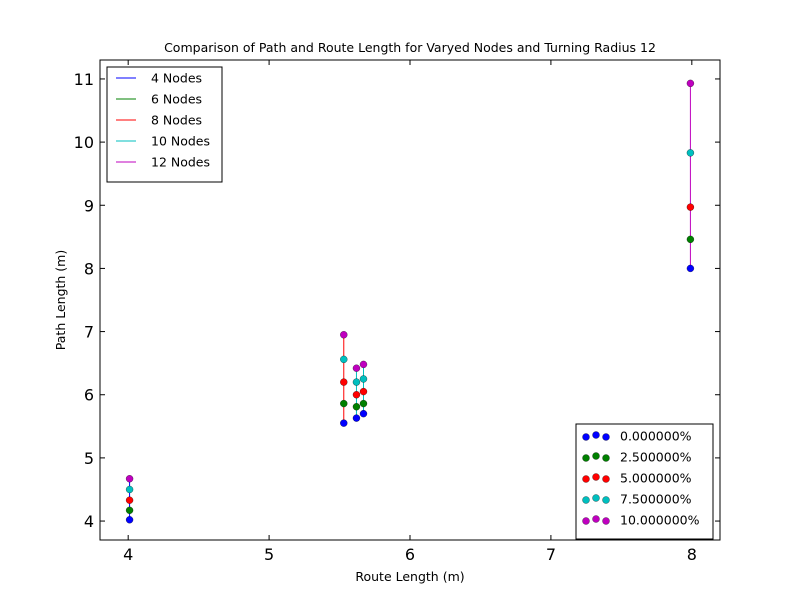 Image resolution: width=800 pixels, height=600 pixels. I want to click on x-tick-label-0: 4, so click(128, 554).